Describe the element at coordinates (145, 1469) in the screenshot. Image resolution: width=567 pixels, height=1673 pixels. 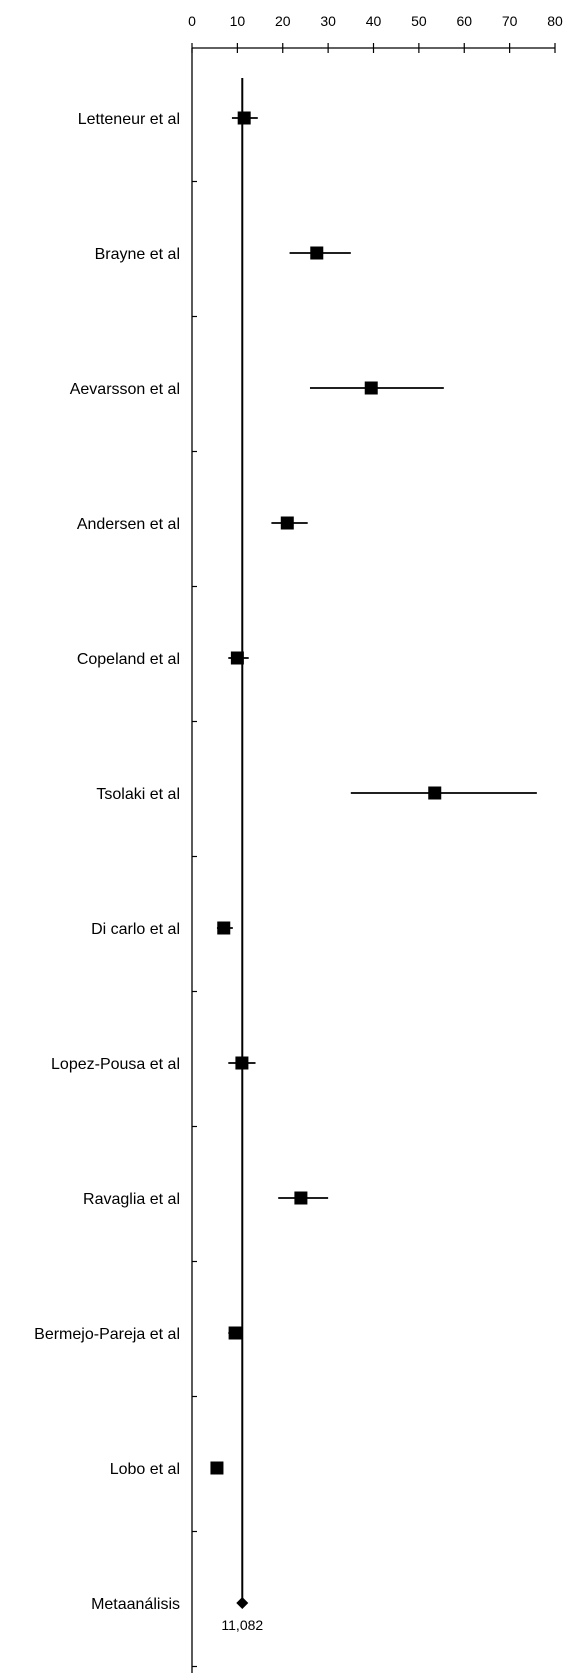
I see `study-label: Lobo et al` at that location.